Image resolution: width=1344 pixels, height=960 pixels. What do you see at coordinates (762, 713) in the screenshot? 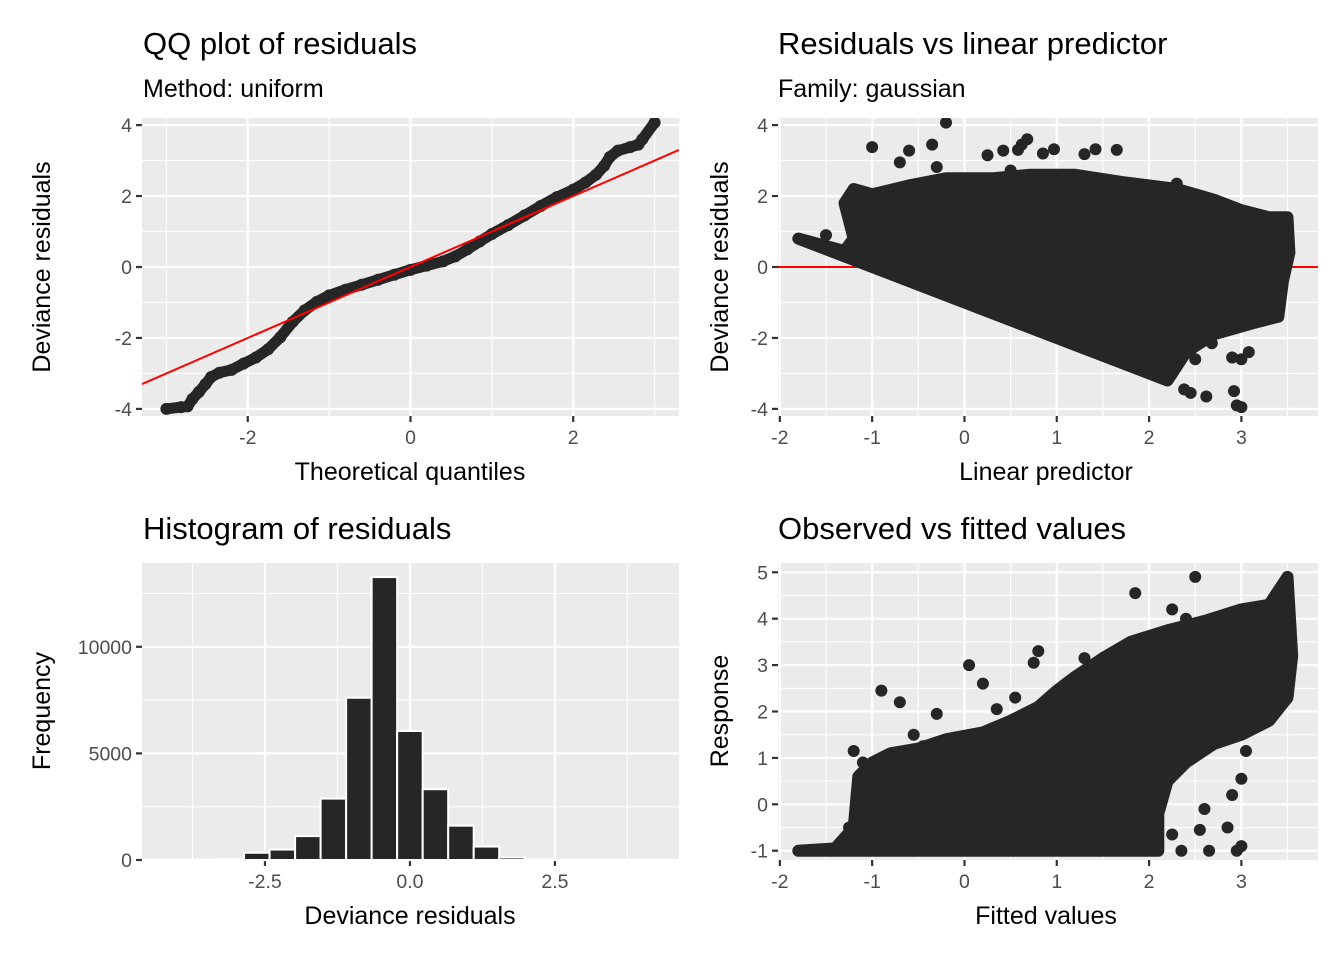
I see `ovf-y-tick-label: 2` at bounding box center [762, 713].